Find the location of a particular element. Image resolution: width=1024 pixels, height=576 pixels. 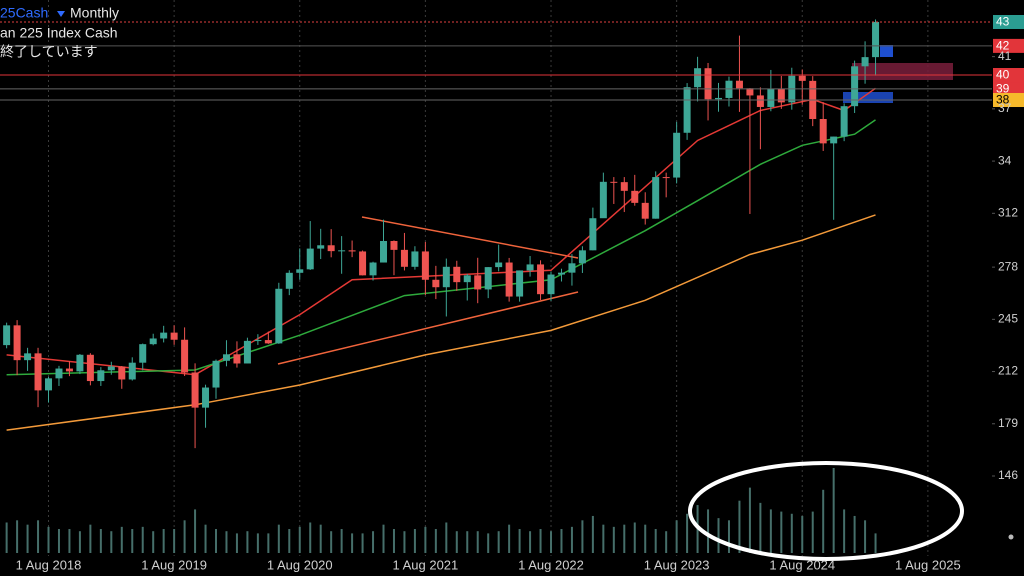

volume-pane is located at coordinates (441, 510).